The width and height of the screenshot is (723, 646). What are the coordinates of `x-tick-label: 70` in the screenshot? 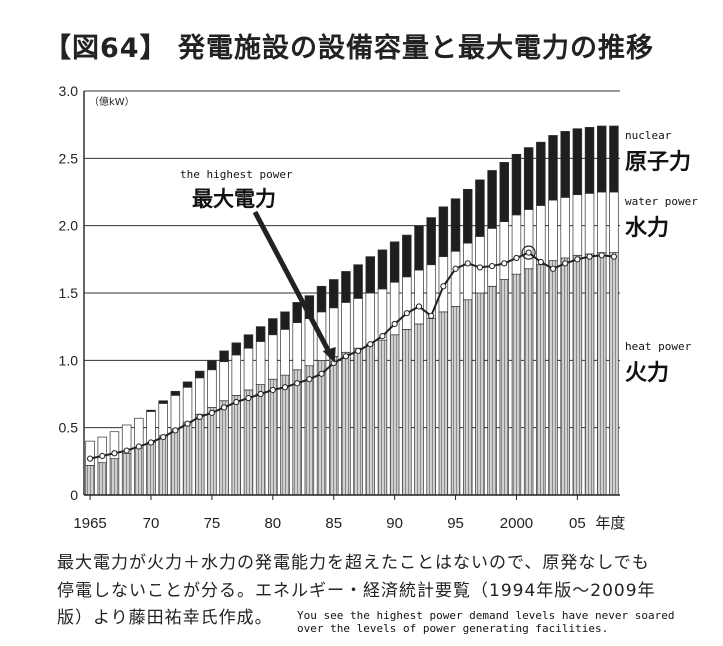 It's located at (151, 523).